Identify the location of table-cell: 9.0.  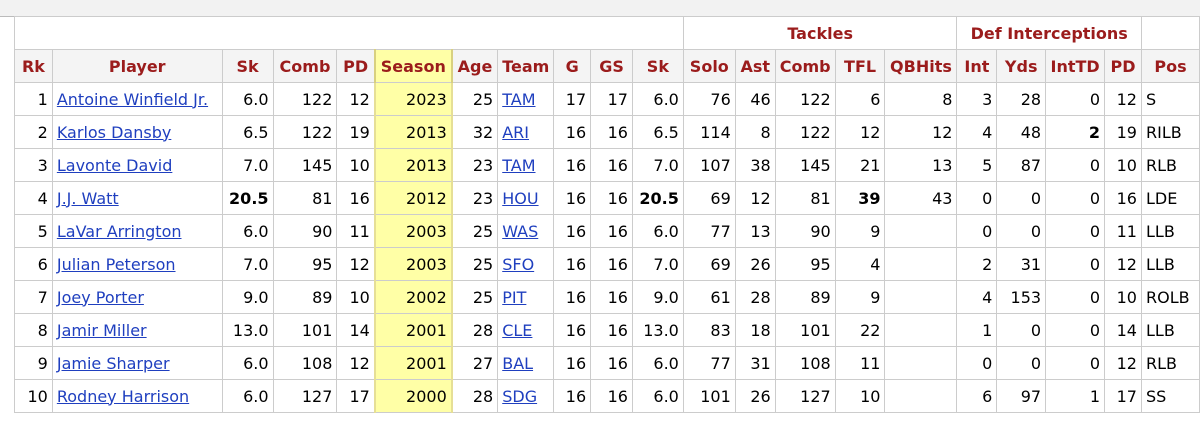
(657, 297).